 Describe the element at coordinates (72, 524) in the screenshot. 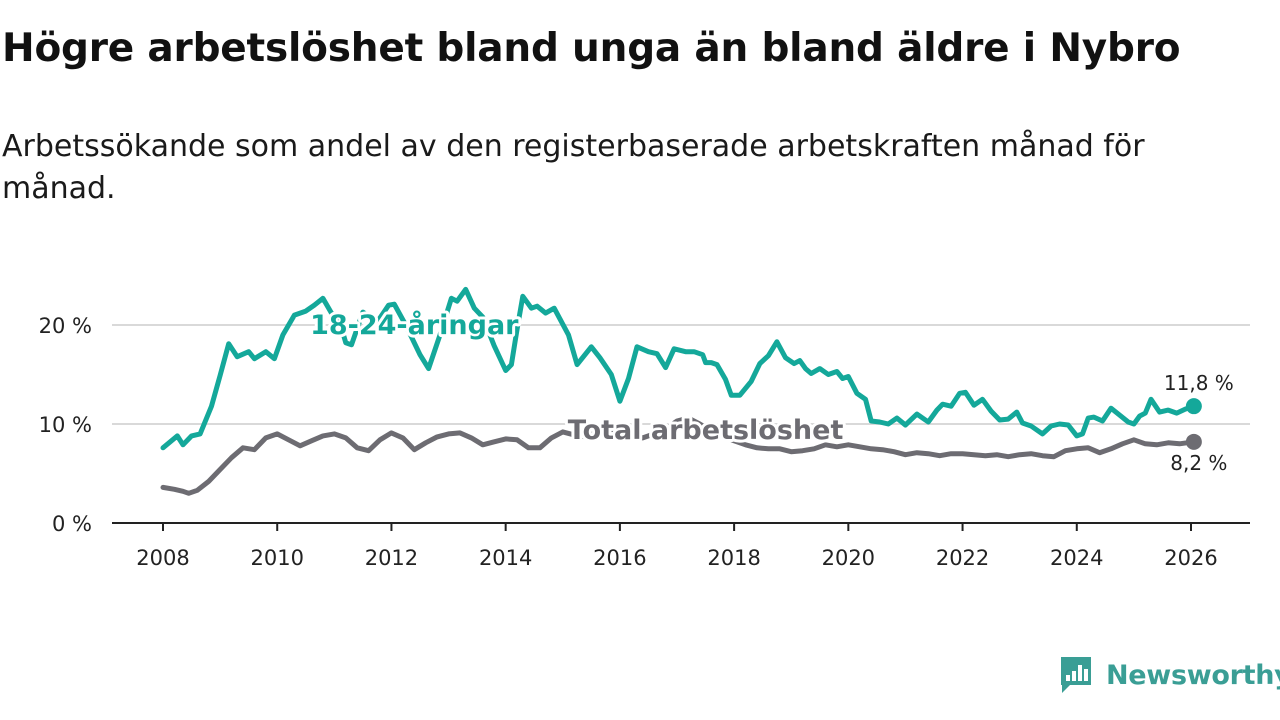

I see `y-tick-label: 0 %` at that location.